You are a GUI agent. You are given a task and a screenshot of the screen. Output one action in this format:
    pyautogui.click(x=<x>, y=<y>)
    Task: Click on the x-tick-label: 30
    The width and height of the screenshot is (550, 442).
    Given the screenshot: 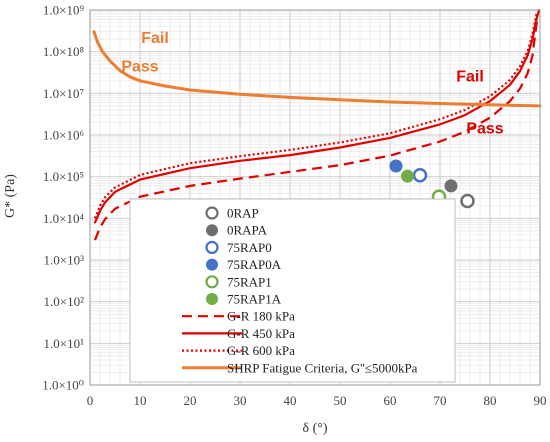 What is the action you would take?
    pyautogui.click(x=240, y=400)
    